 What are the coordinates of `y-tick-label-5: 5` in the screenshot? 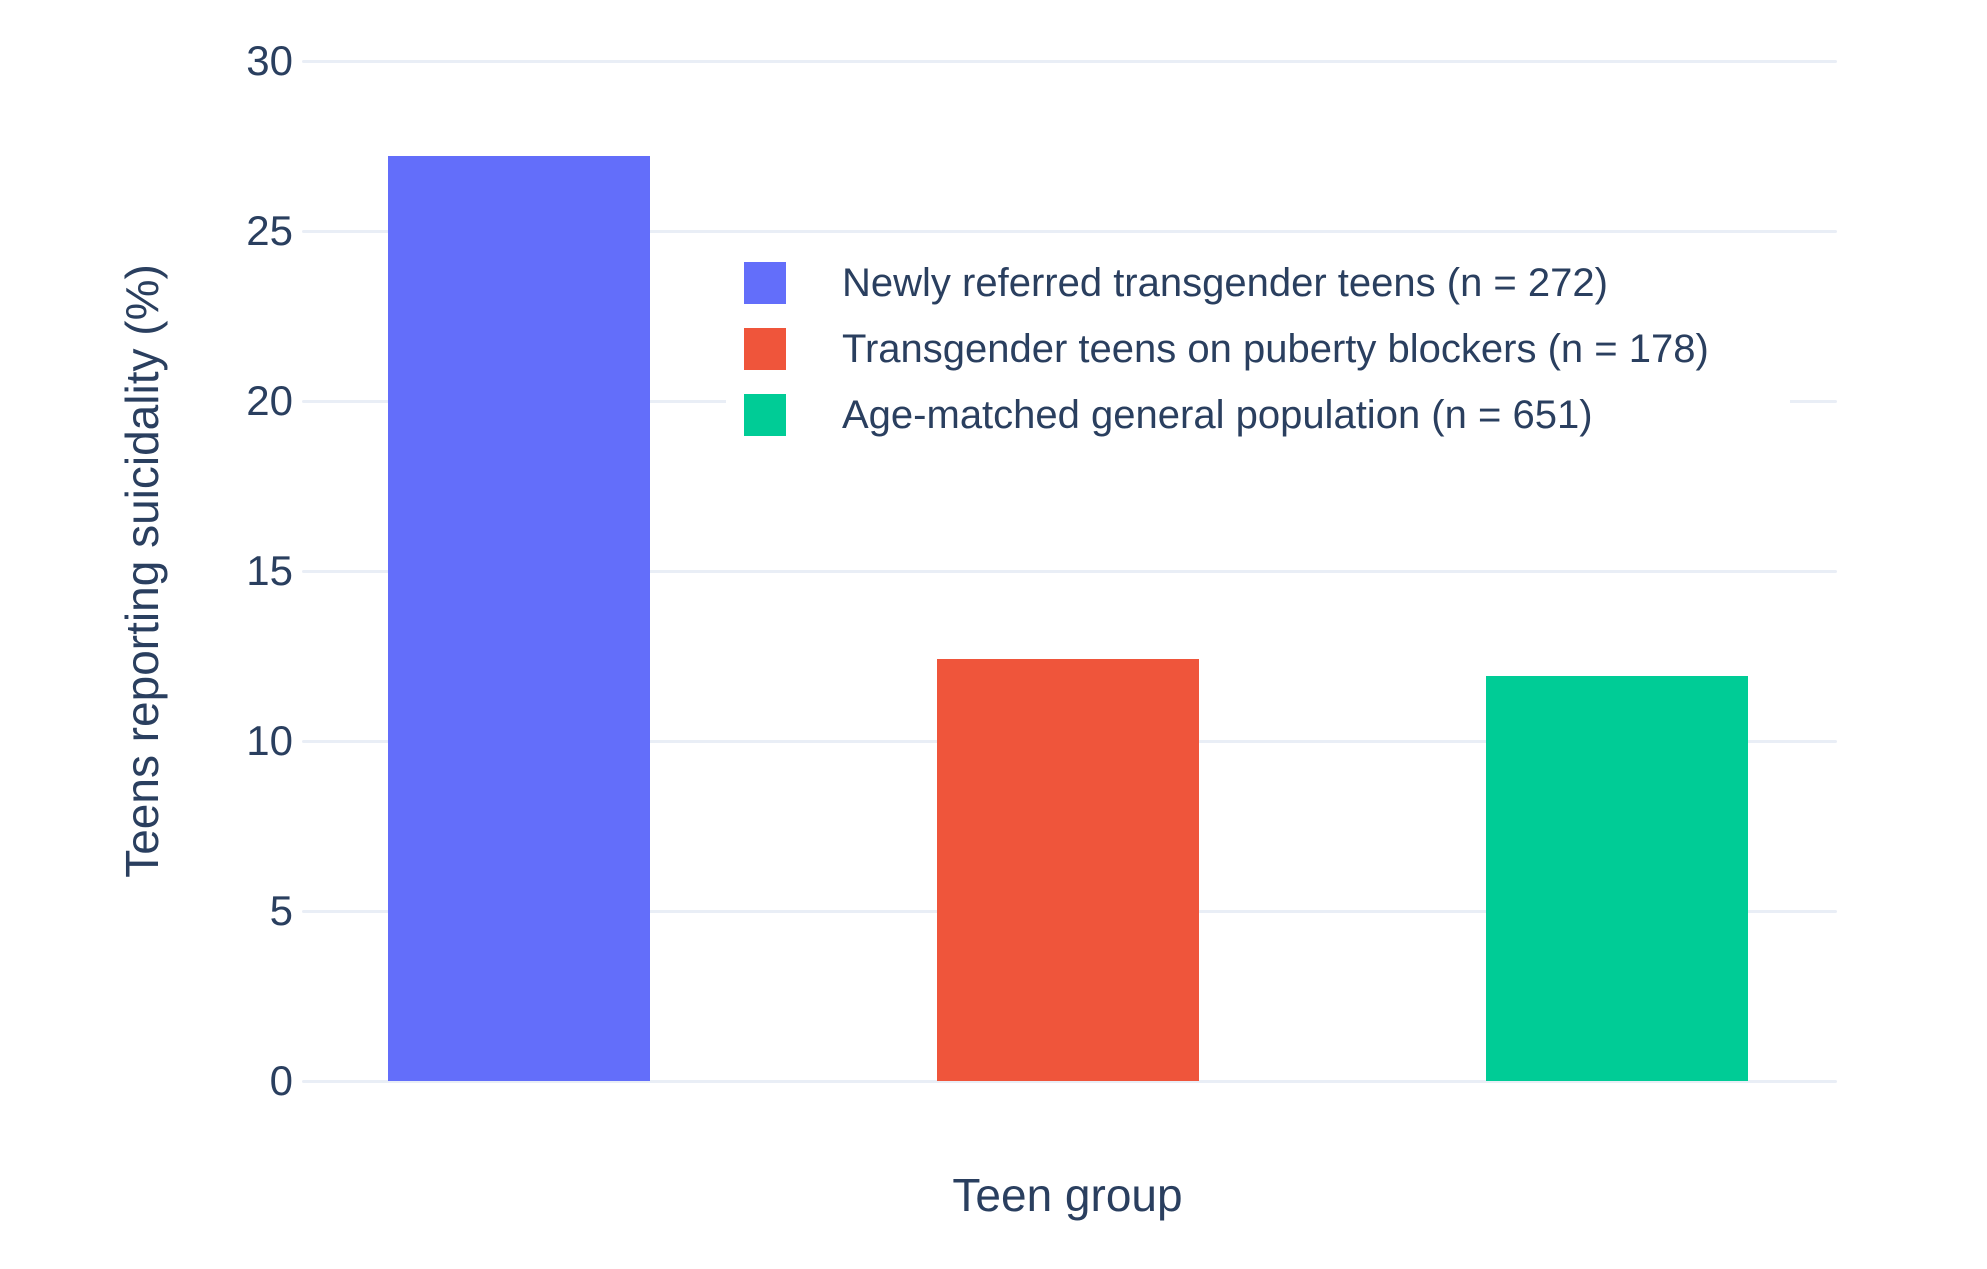 It's located at (281, 910).